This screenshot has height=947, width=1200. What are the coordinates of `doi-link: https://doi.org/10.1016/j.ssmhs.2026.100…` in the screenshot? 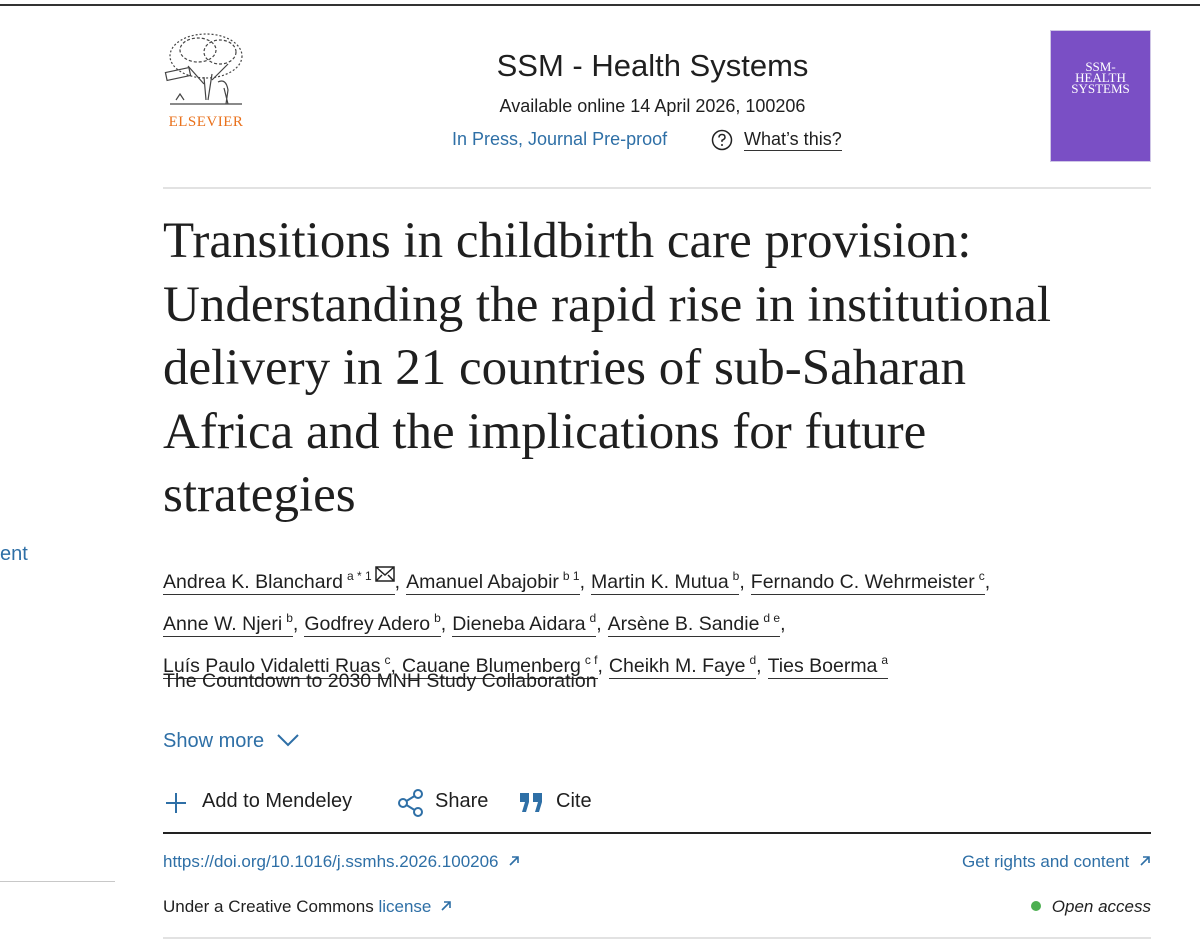 It's located at (341, 862).